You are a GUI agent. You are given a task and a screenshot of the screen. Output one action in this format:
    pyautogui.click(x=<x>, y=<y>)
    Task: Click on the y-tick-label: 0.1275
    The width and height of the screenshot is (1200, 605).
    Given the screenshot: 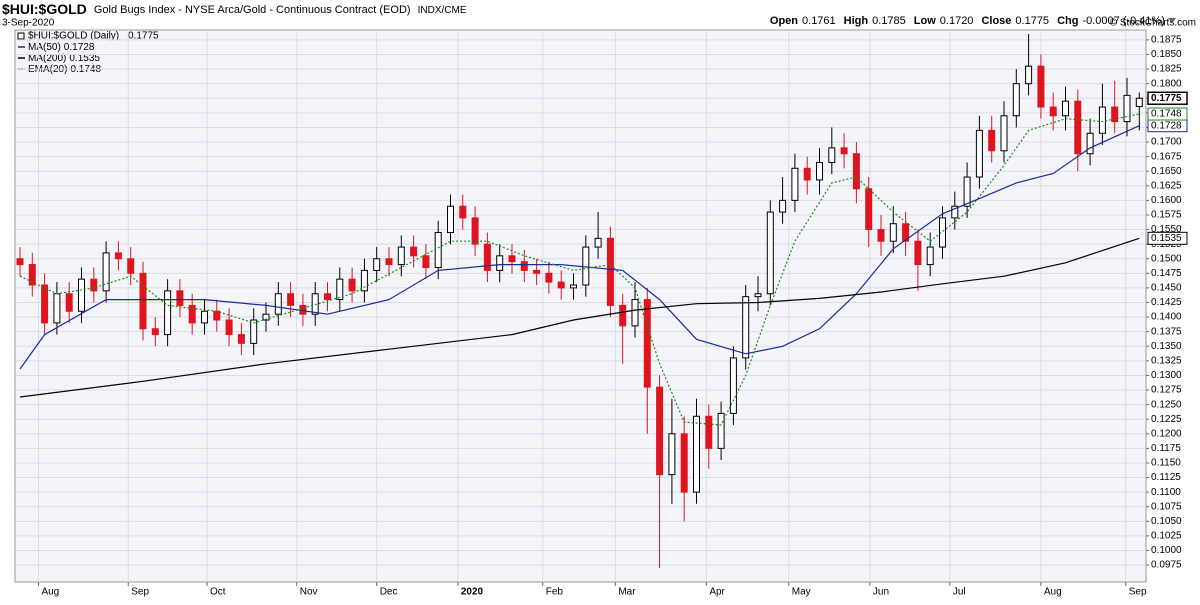 What is the action you would take?
    pyautogui.click(x=1166, y=390)
    